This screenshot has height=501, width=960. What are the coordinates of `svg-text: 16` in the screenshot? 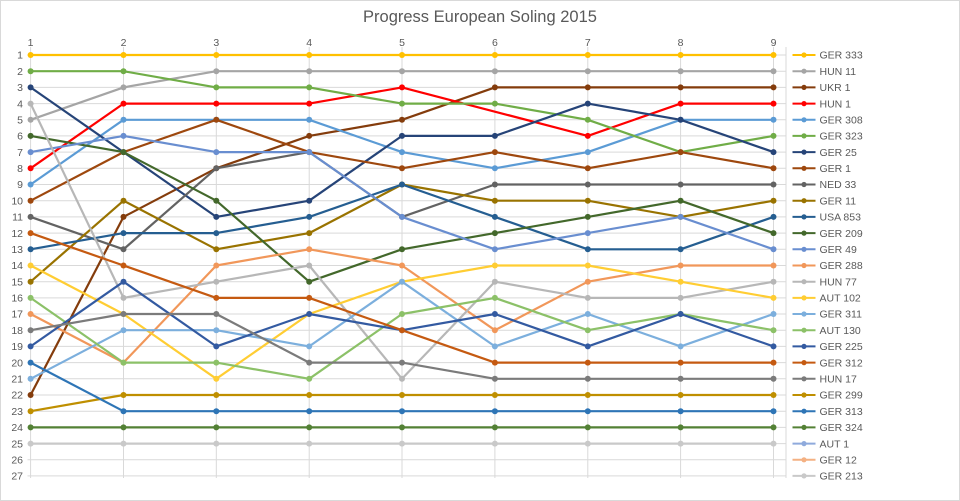 It's located at (17, 299).